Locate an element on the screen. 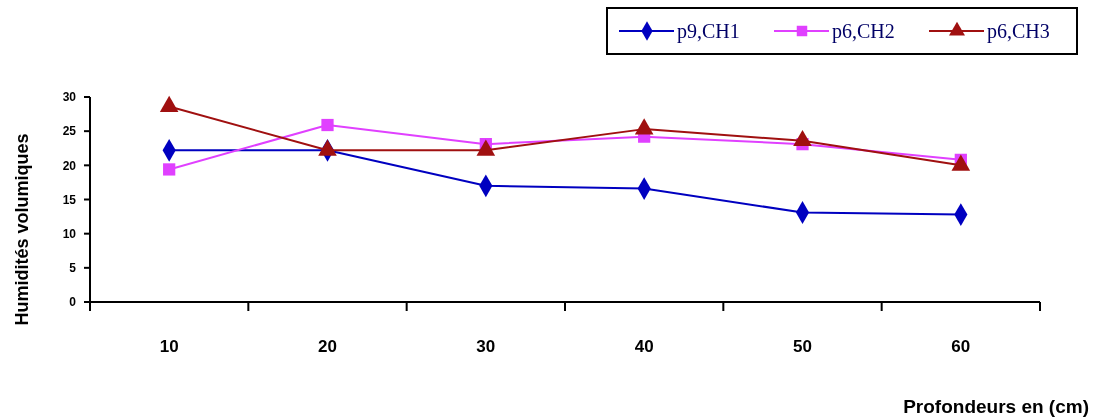 Image resolution: width=1097 pixels, height=419 pixels. x-tick-label: 60 is located at coordinates (961, 346).